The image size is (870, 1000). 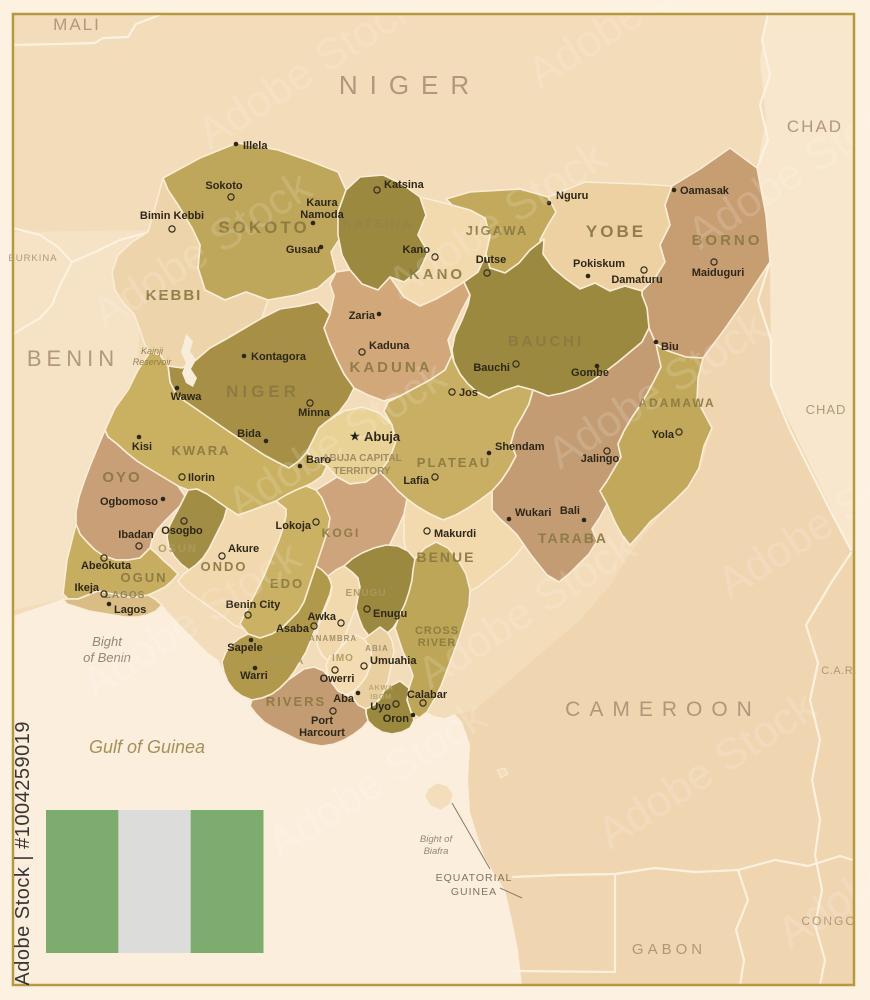 I want to click on city-calabar-label: Calabar, so click(x=427, y=695).